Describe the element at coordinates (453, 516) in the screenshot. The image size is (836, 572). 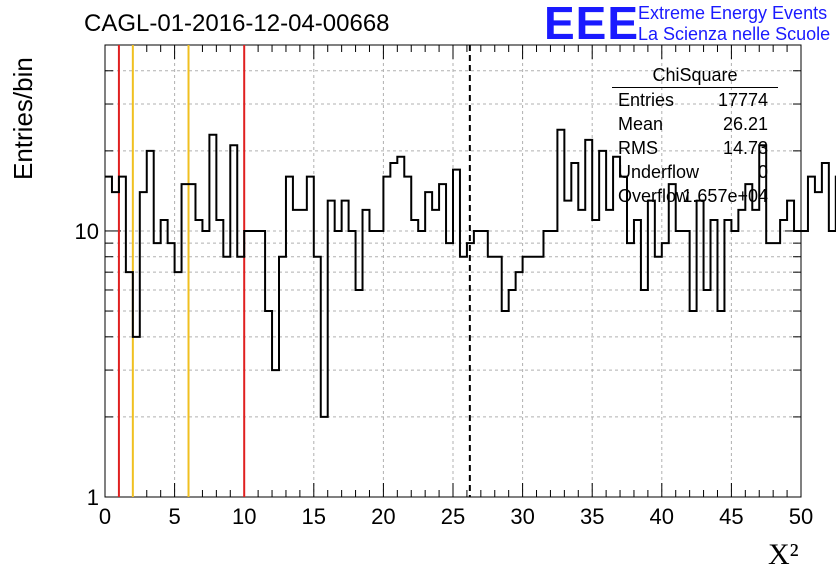
I see `x-tick-label: 25` at that location.